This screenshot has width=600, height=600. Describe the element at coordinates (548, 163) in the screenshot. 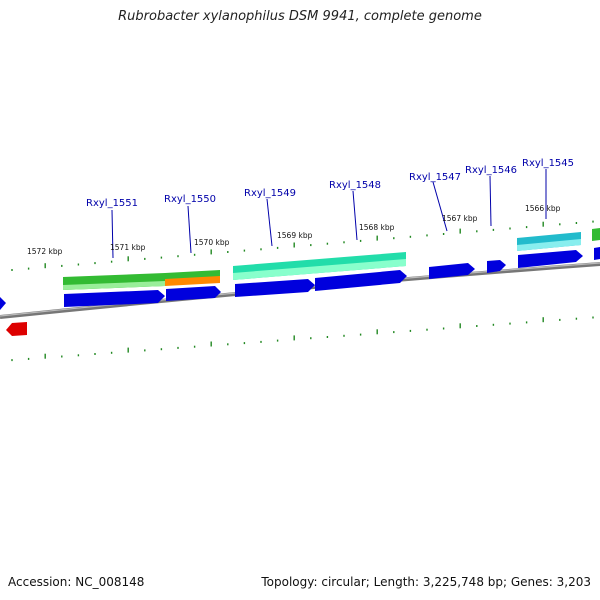

I see `gene-label: Rxyl_1545` at that location.